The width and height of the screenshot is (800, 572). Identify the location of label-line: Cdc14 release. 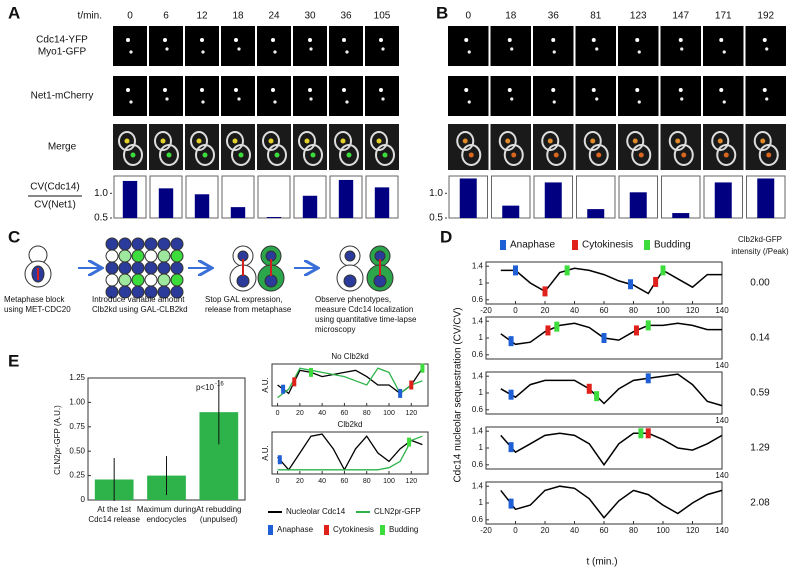
(114, 519).